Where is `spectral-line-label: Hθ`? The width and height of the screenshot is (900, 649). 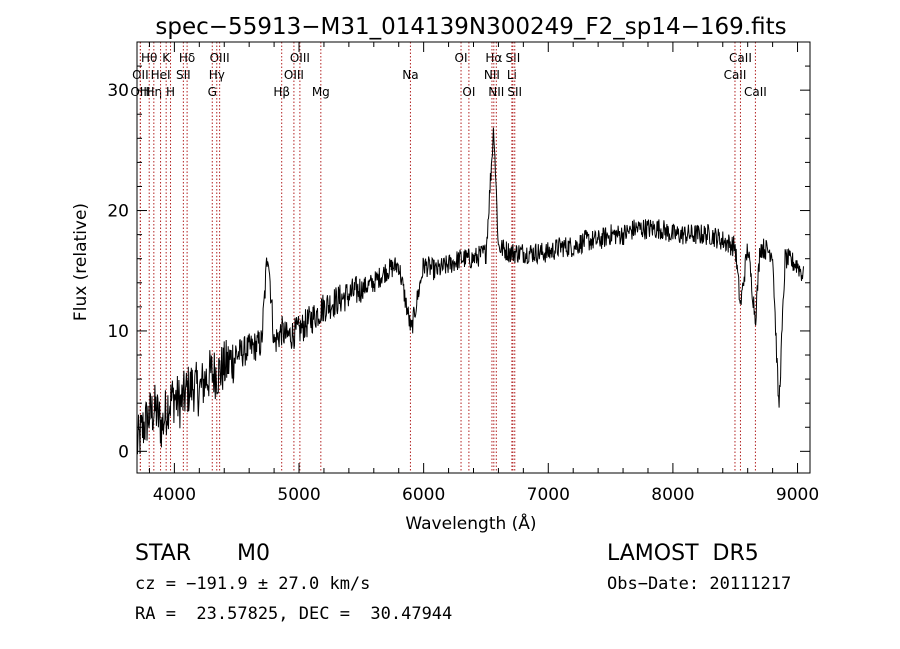
spectral-line-label: Hθ is located at coordinates (149, 58).